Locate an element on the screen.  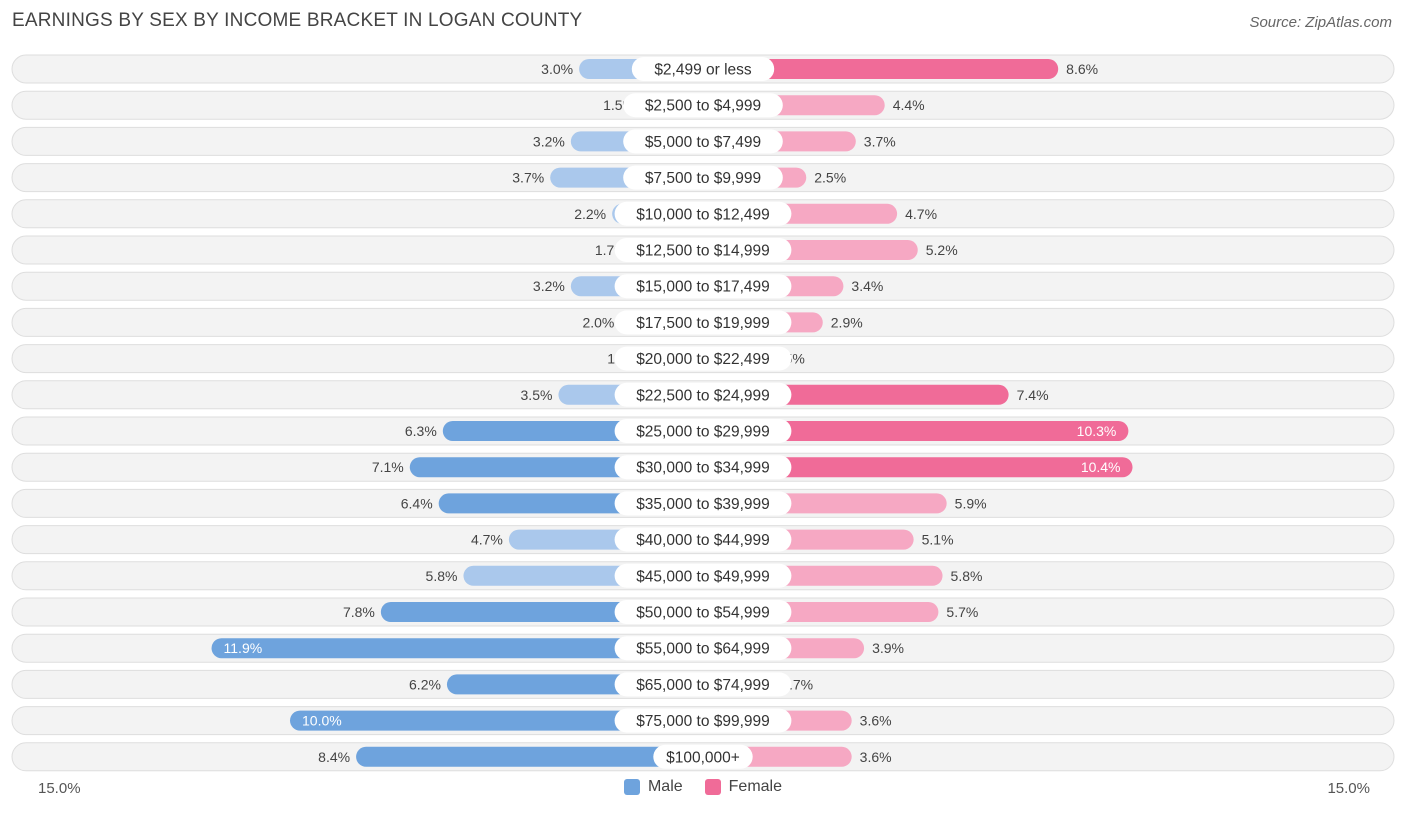
category-label: $20,000 to $22,499 is located at coordinates (703, 359).